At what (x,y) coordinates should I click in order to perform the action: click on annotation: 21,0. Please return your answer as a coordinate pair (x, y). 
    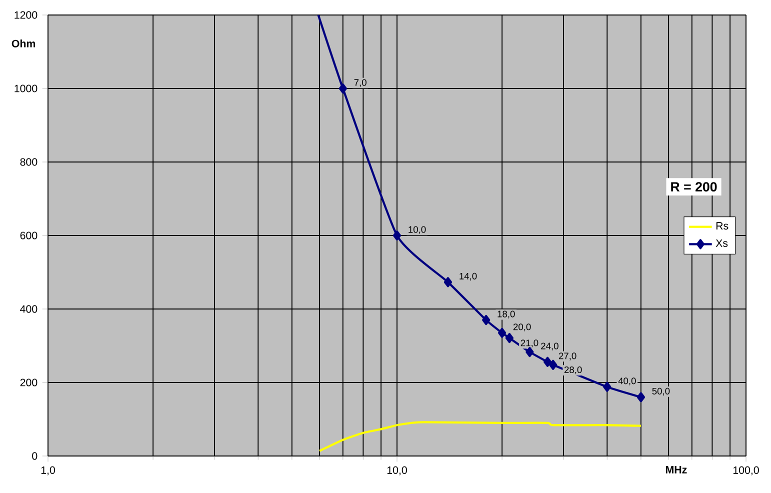
    Looking at the image, I should click on (529, 344).